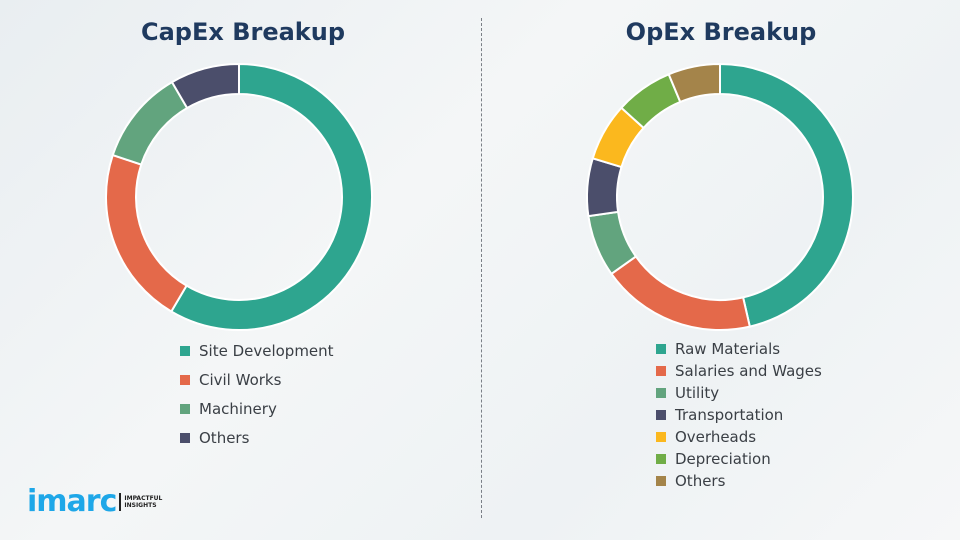 The image size is (960, 540). Describe the element at coordinates (739, 481) in the screenshot. I see `opex-legend-item: Others` at that location.